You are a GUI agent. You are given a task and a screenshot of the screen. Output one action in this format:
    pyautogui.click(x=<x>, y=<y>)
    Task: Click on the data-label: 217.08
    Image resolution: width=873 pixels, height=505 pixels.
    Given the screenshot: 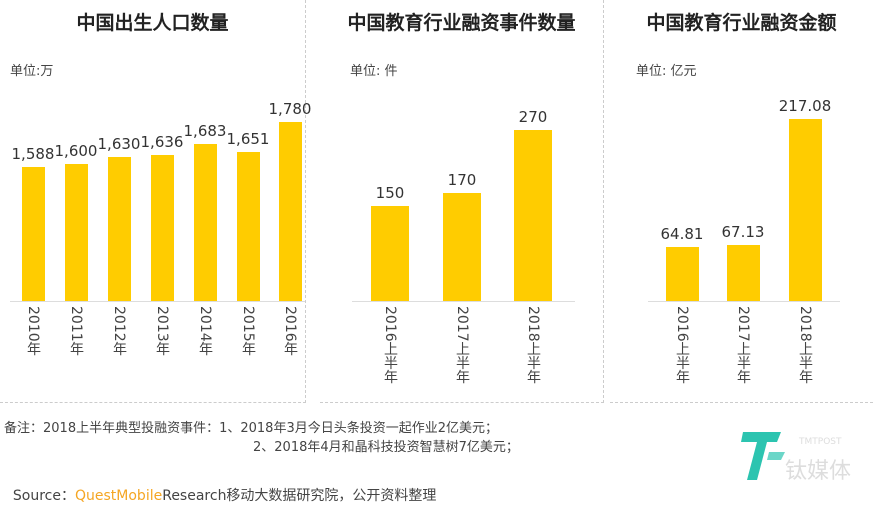 What is the action you would take?
    pyautogui.click(x=805, y=106)
    